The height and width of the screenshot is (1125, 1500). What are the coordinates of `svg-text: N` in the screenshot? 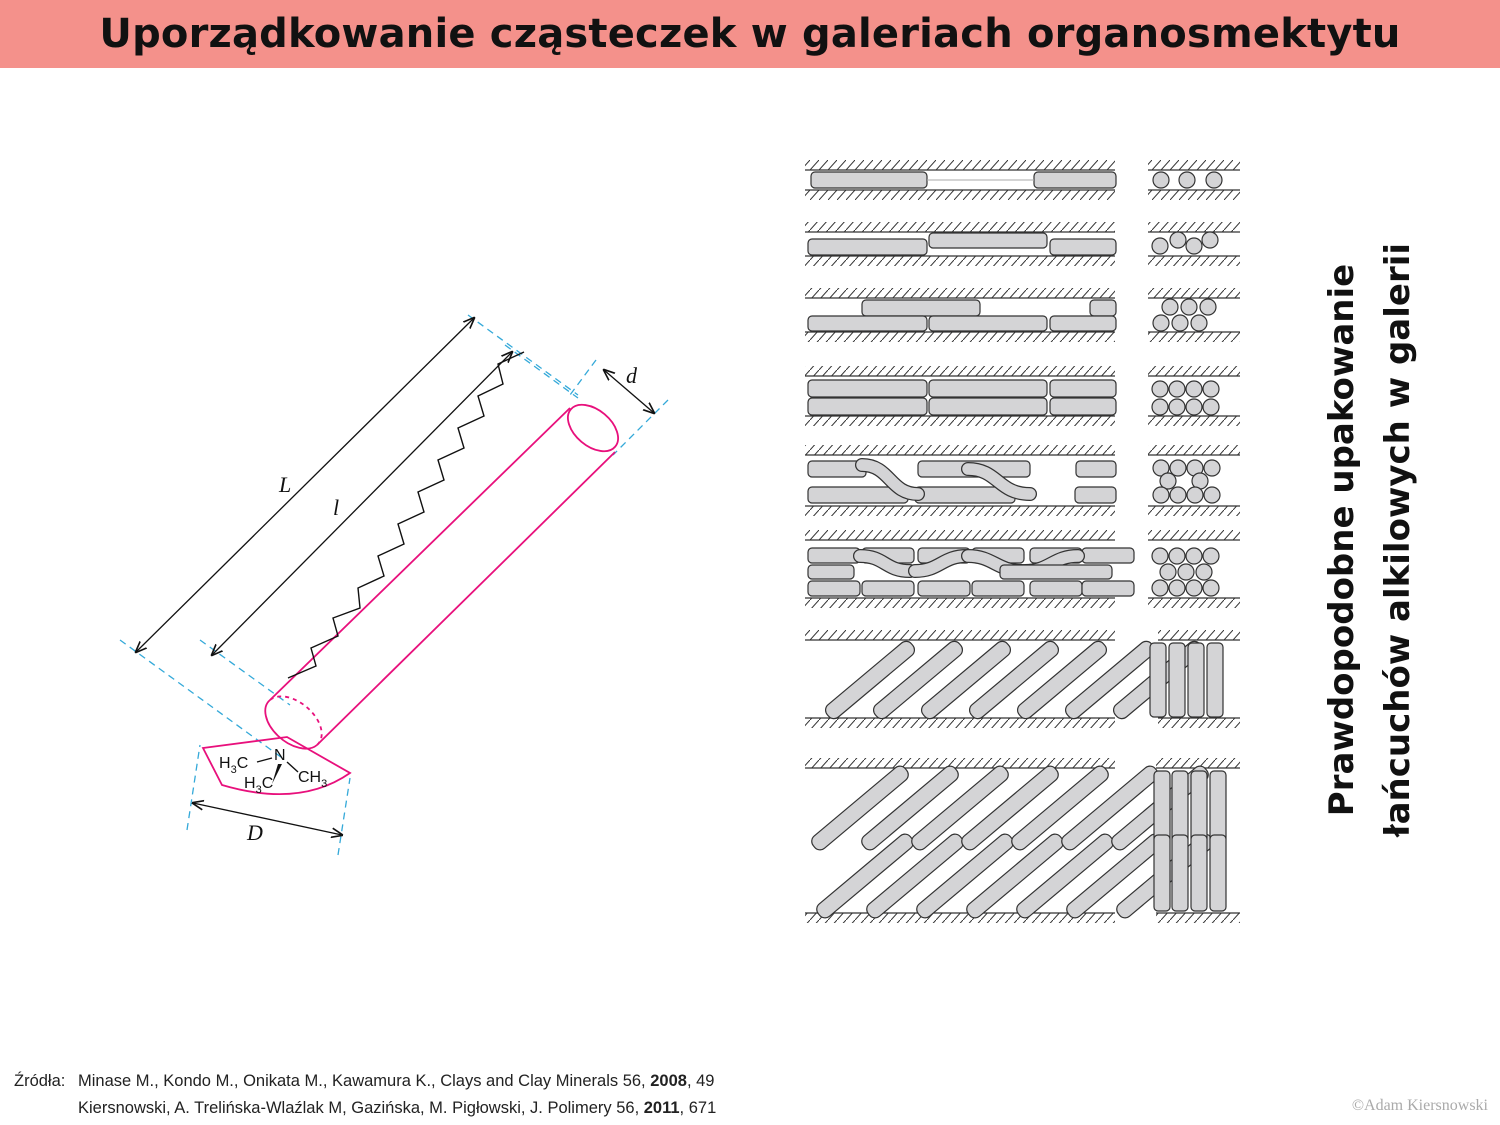 It's located at (280, 755).